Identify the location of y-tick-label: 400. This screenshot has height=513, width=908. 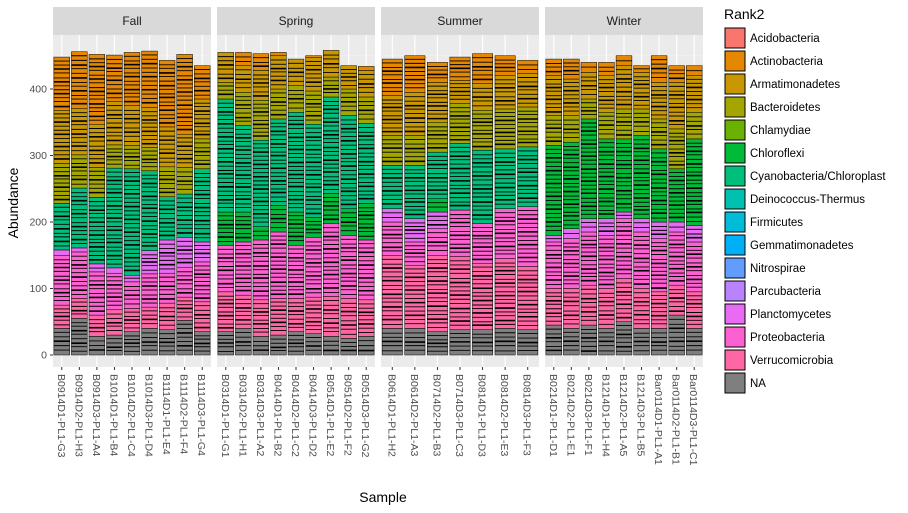
(38, 90).